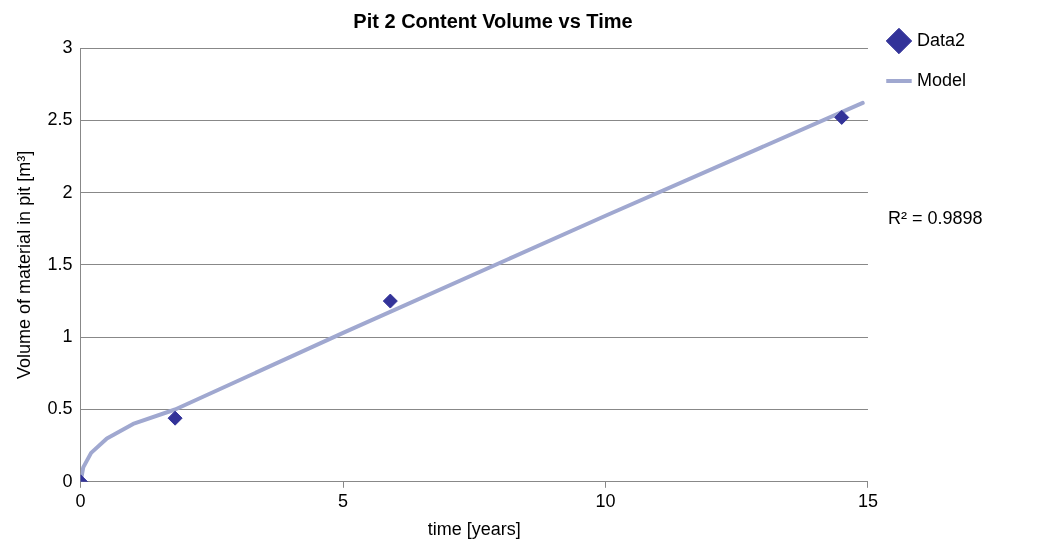  What do you see at coordinates (60, 119) in the screenshot?
I see `y-tick-label: 2.5` at bounding box center [60, 119].